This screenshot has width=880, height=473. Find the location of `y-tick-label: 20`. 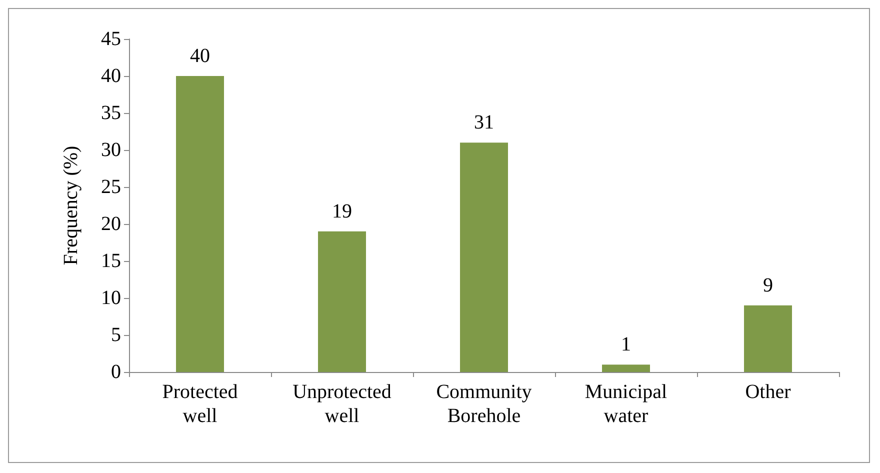

y-tick-label: 20 is located at coordinates (111, 224).